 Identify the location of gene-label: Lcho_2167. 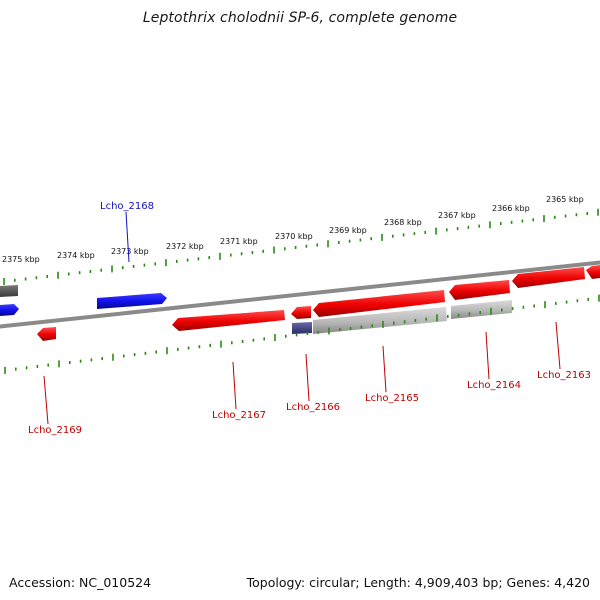
(239, 415).